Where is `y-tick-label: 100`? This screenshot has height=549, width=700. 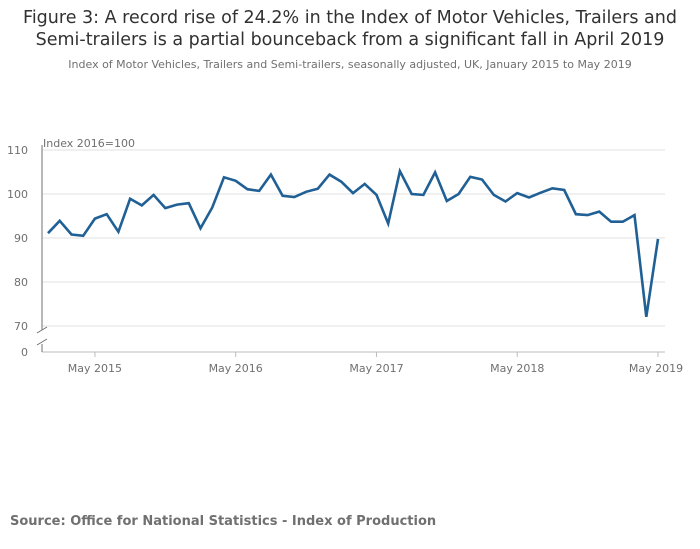
y-tick-label: 100 is located at coordinates (17, 194).